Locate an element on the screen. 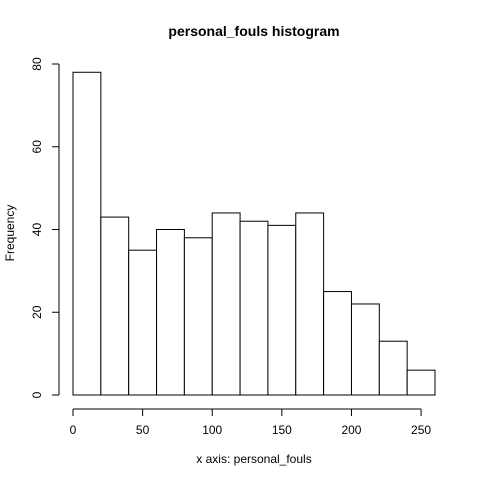 The image size is (480, 480). x-tick-label-5: 250 is located at coordinates (421, 430).